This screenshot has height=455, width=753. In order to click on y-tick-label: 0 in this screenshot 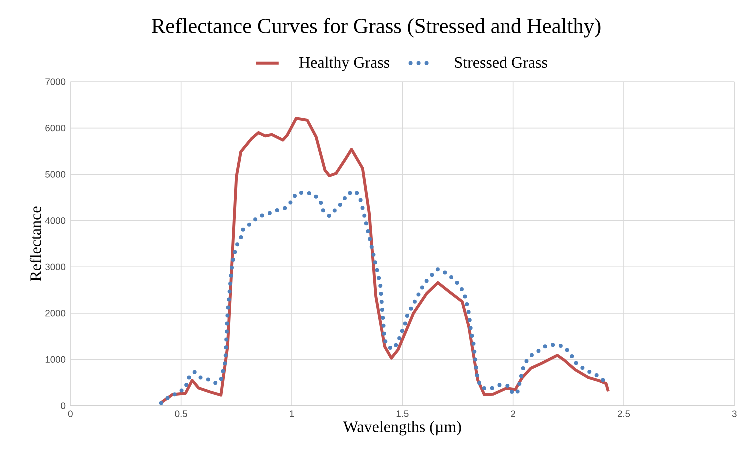, I will do `click(63, 406)`.